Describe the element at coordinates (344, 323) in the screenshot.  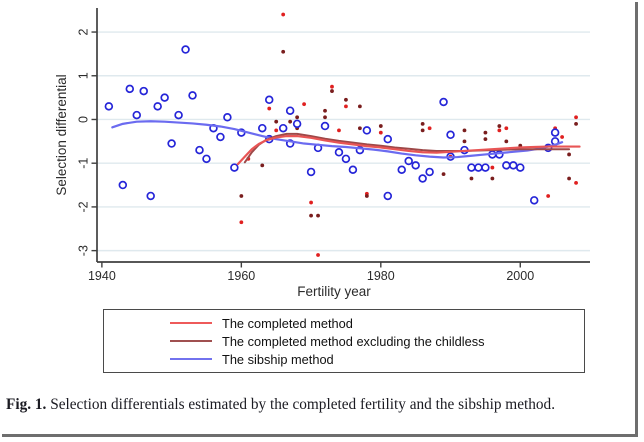
I see `legend-item-completed: The completed method` at that location.